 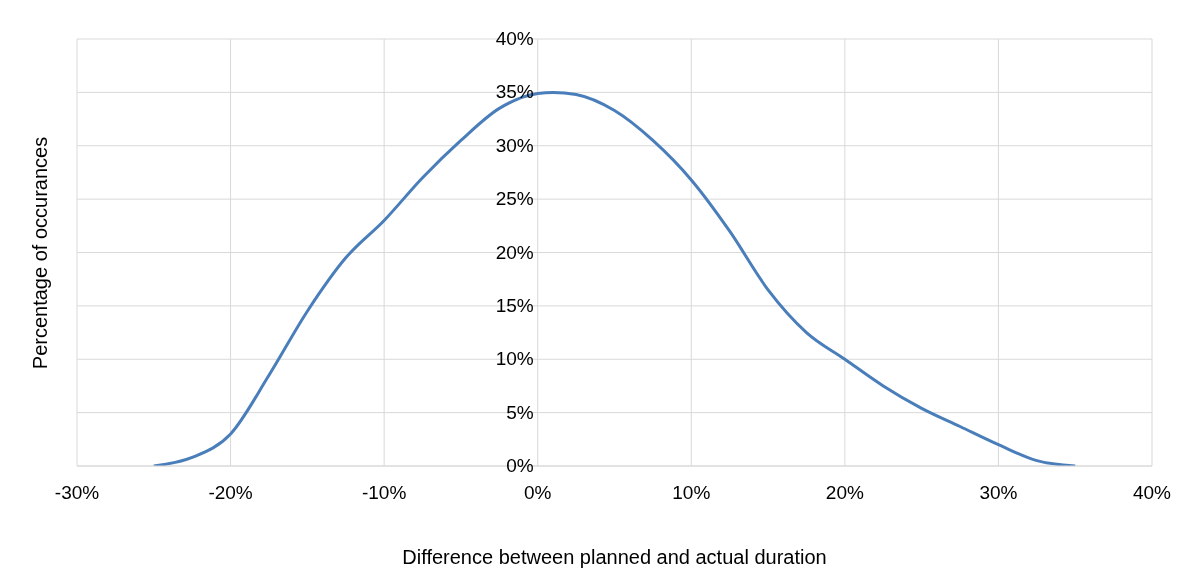 I want to click on y-tick-label: 20%, so click(x=514, y=252).